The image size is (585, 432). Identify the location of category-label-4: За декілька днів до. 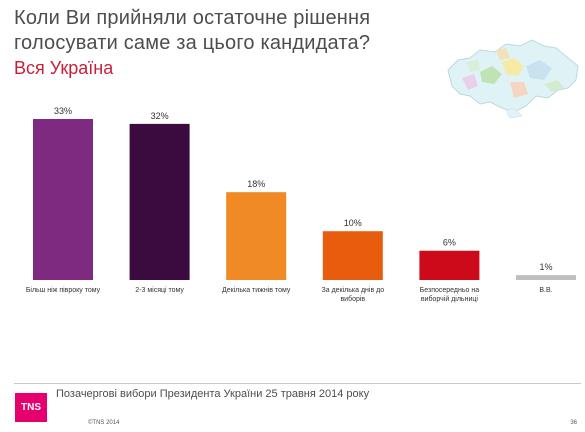
(353, 290).